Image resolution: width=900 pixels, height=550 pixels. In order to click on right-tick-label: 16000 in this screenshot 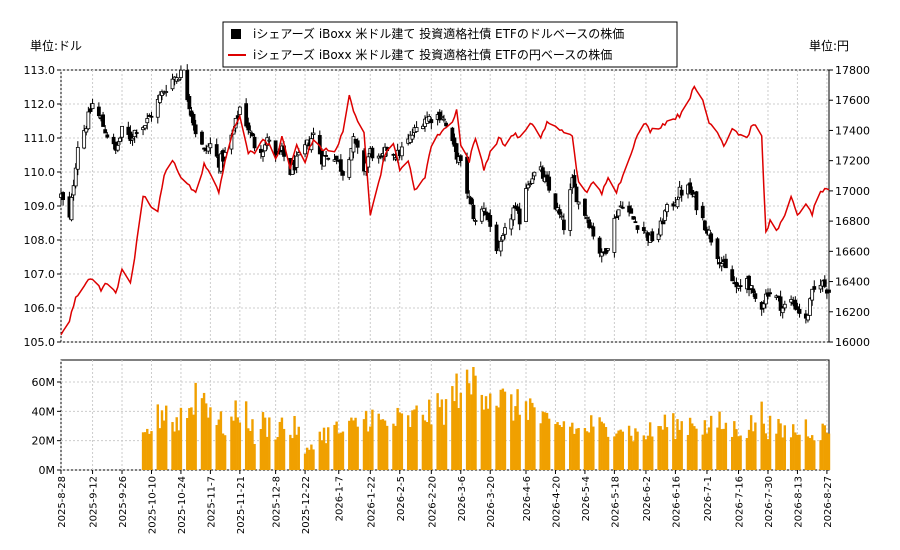, I will do `click(852, 342)`.